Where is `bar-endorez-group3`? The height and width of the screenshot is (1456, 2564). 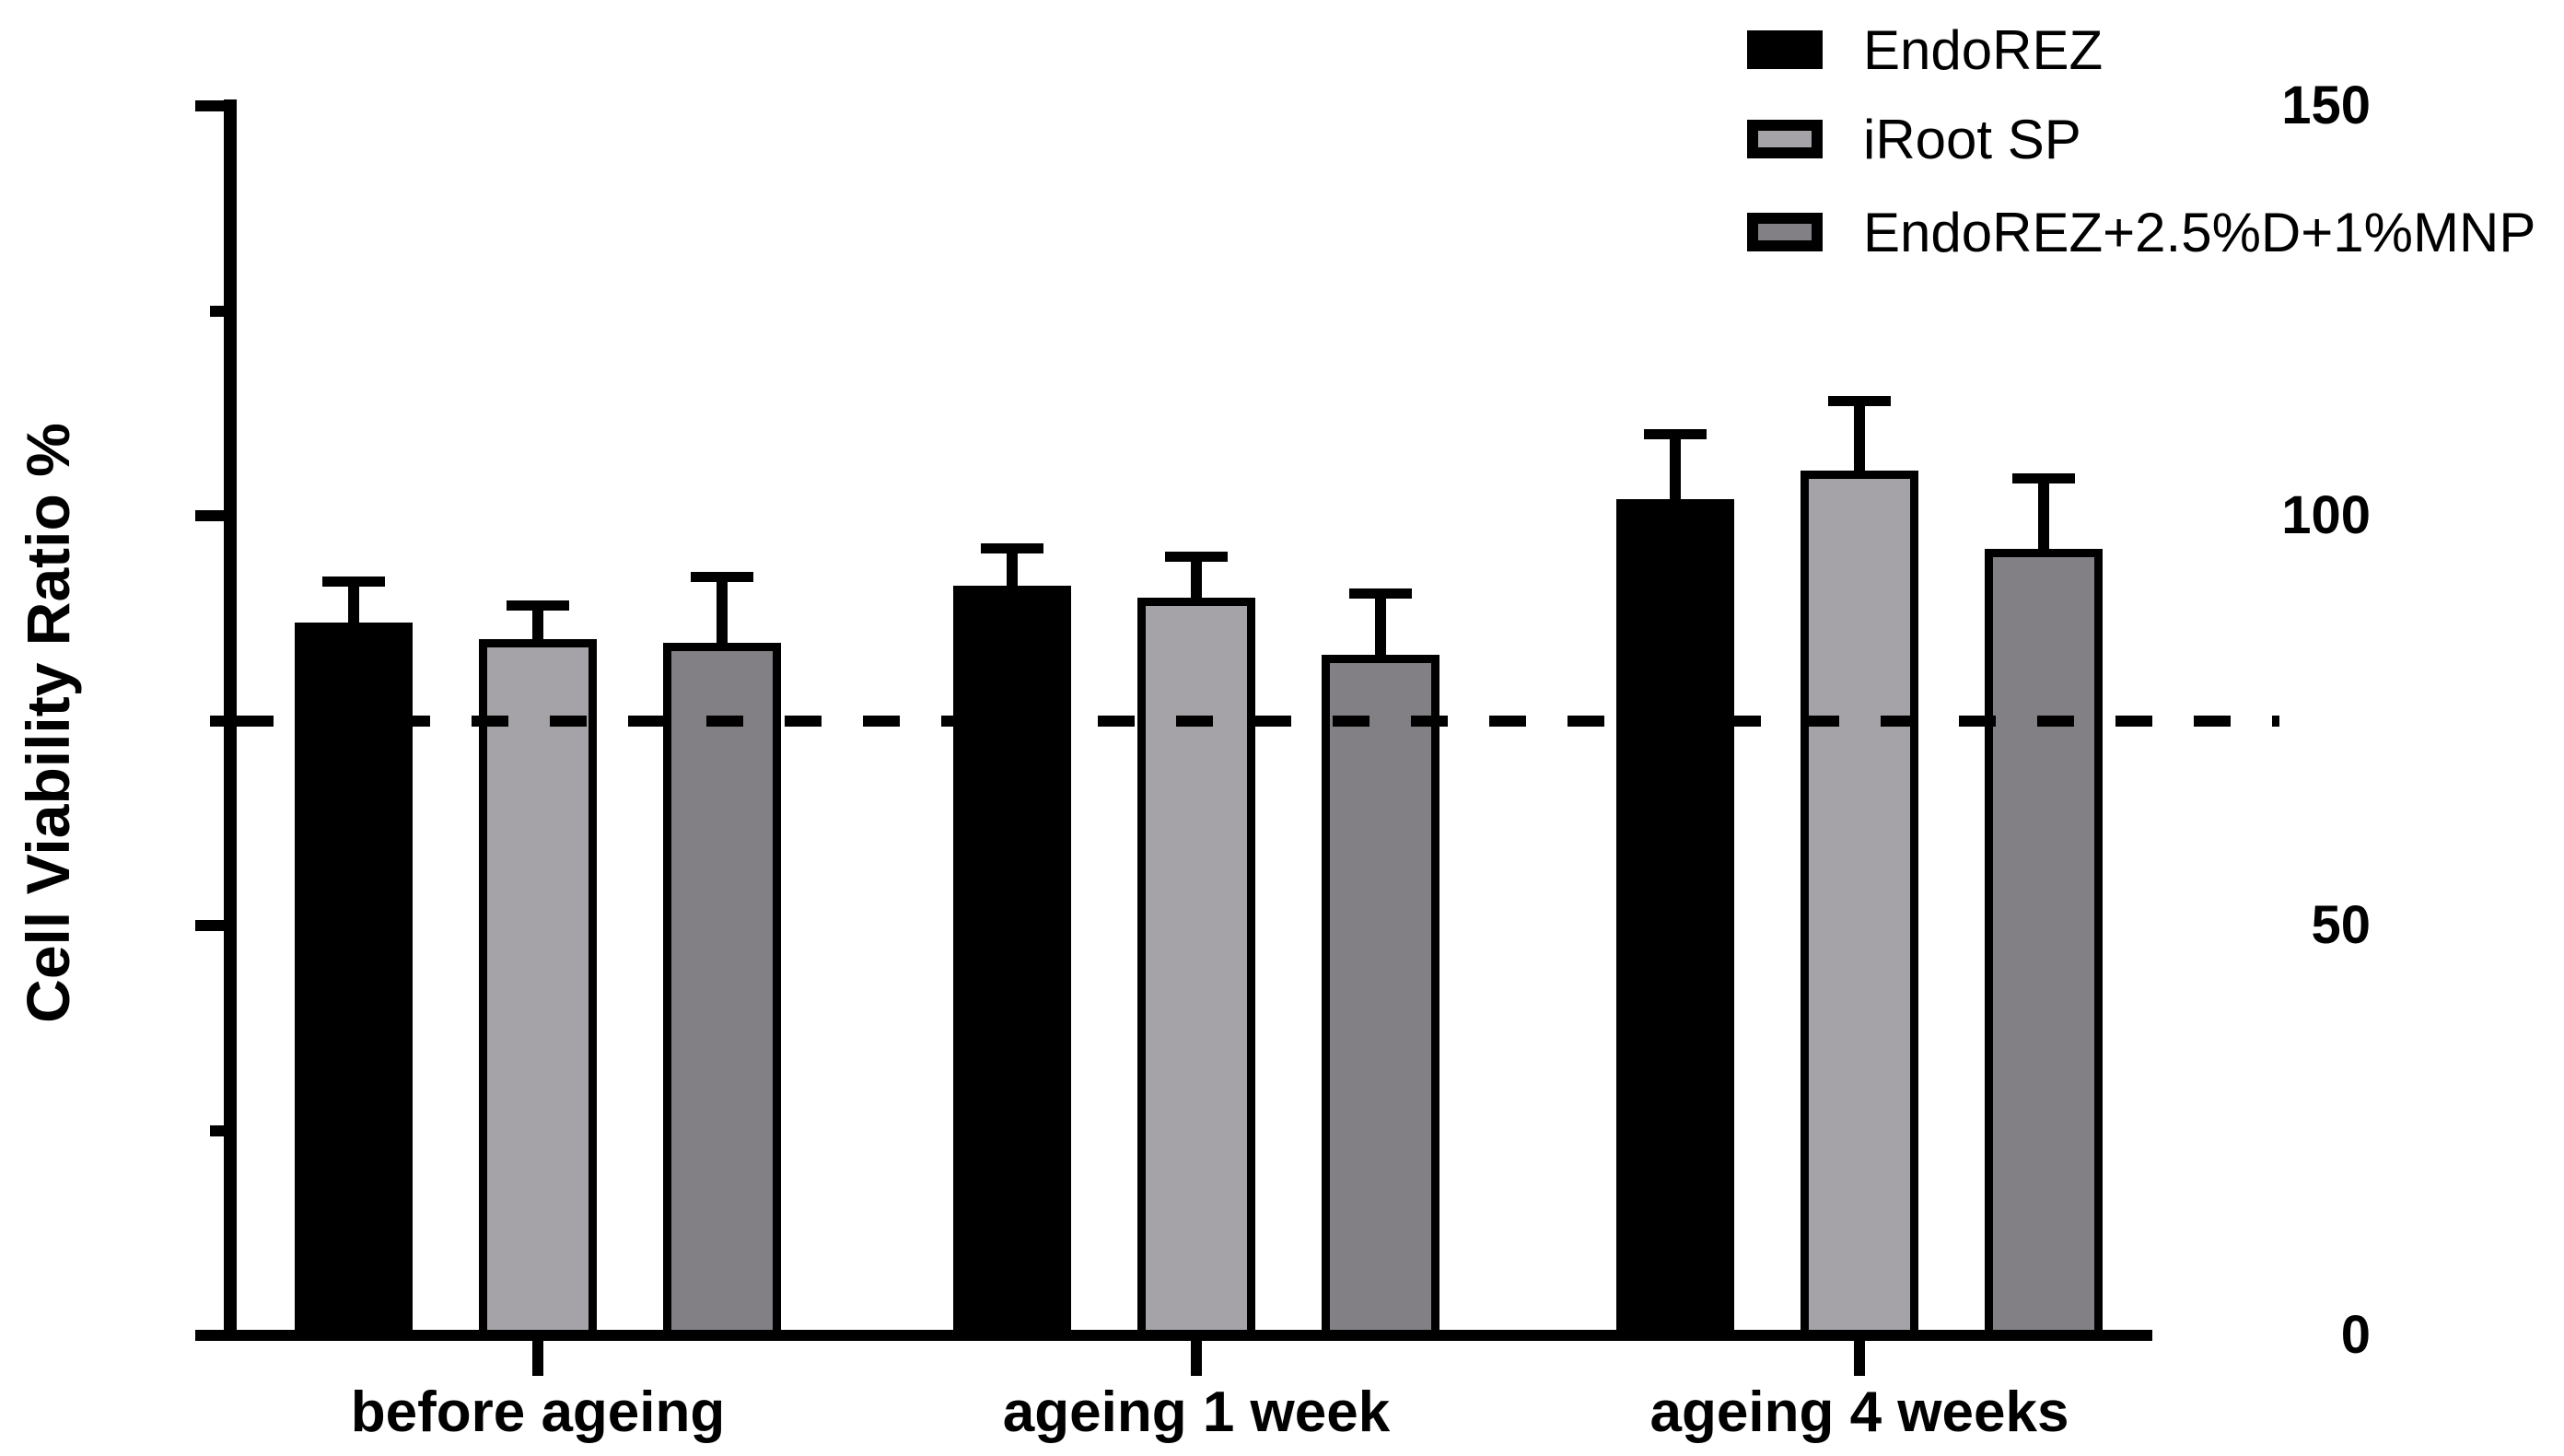 bar-endorez-group3 is located at coordinates (1675, 920).